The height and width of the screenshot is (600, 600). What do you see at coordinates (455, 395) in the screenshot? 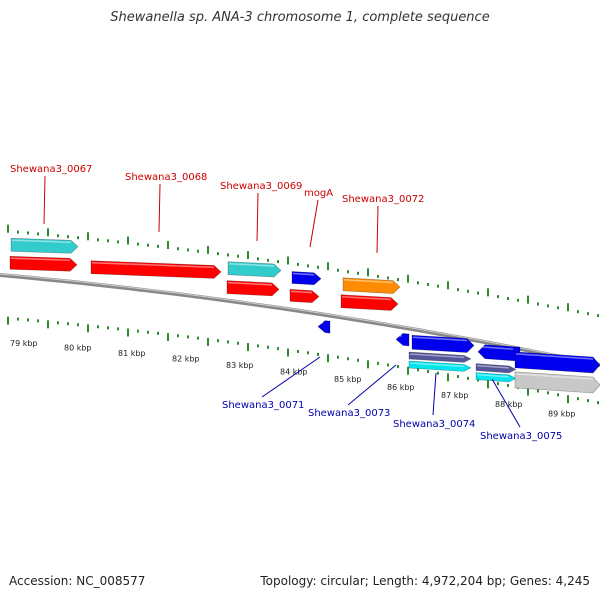
I see `scale-label: 87 kbp` at bounding box center [455, 395].